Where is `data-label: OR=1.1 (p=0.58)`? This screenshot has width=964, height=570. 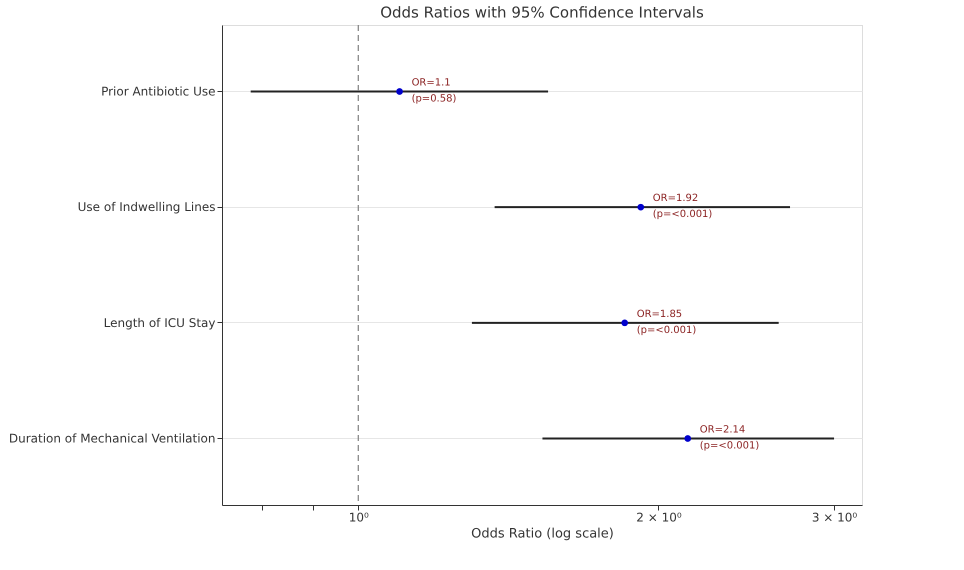 data-label: OR=1.1 (p=0.58) is located at coordinates (434, 91).